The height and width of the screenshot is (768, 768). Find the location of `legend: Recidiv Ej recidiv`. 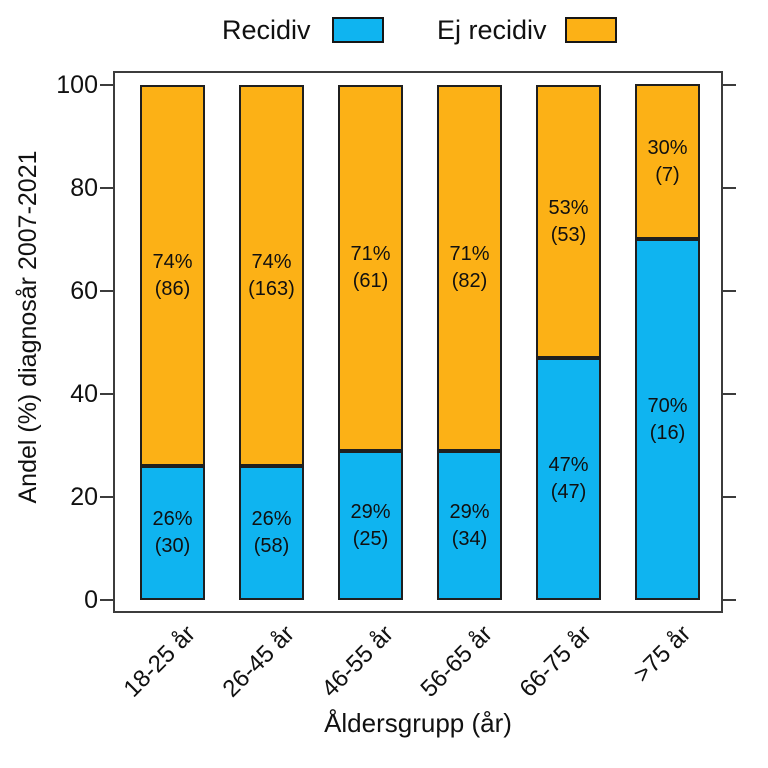

legend: Recidiv Ej recidiv is located at coordinates (384, 34).